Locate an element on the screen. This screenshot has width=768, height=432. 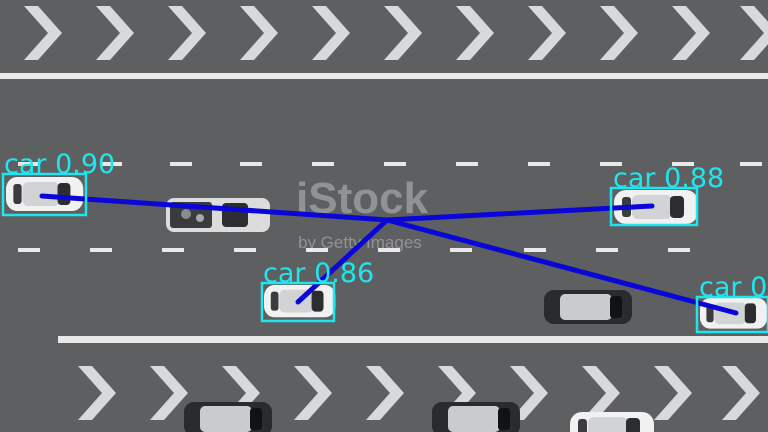
lane-dashes-upper is located at coordinates (390, 164).